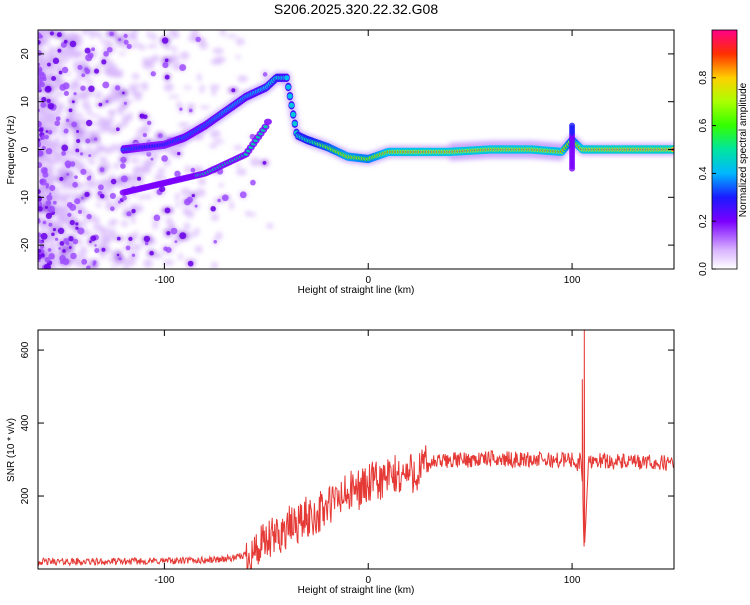 This screenshot has height=605, width=750. I want to click on y-tick-label: -10, so click(25, 197).